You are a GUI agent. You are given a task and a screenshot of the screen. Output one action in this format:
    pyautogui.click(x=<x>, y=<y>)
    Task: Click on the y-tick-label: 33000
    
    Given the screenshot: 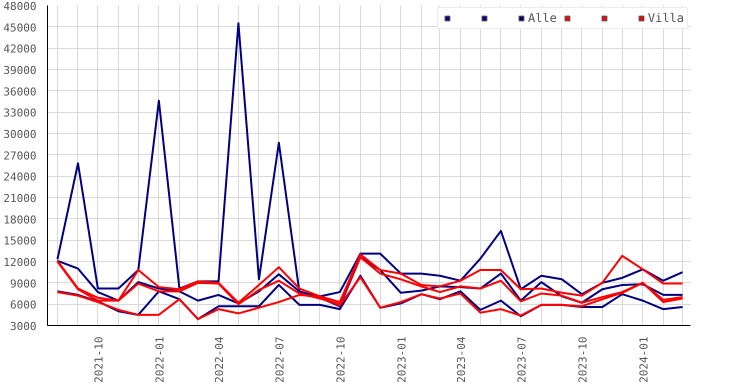 What is the action you would take?
    pyautogui.click(x=20, y=113)
    